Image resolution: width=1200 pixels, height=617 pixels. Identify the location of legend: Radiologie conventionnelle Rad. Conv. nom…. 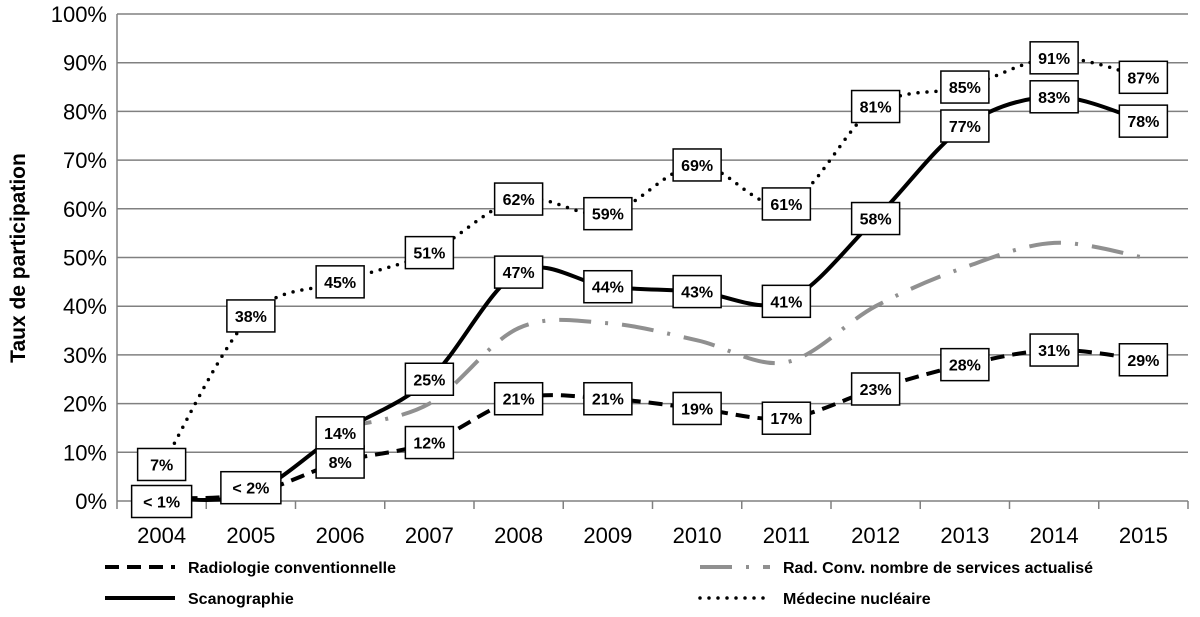
(599, 584).